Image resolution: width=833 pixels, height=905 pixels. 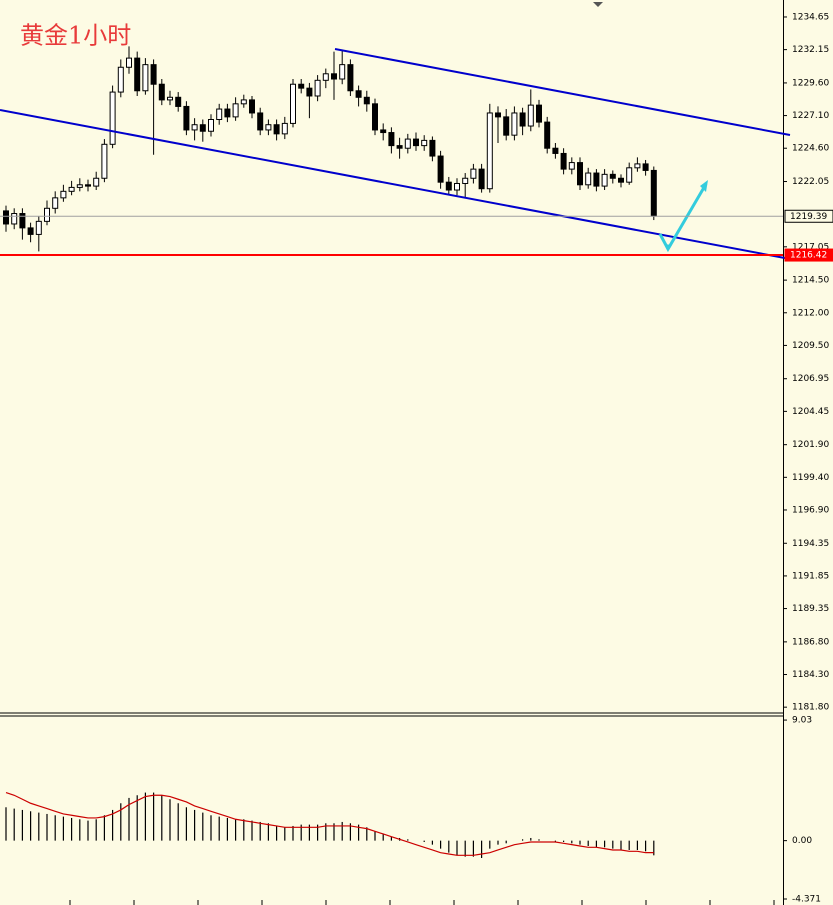 I want to click on y-tick-label: 1201.90, so click(x=810, y=445).